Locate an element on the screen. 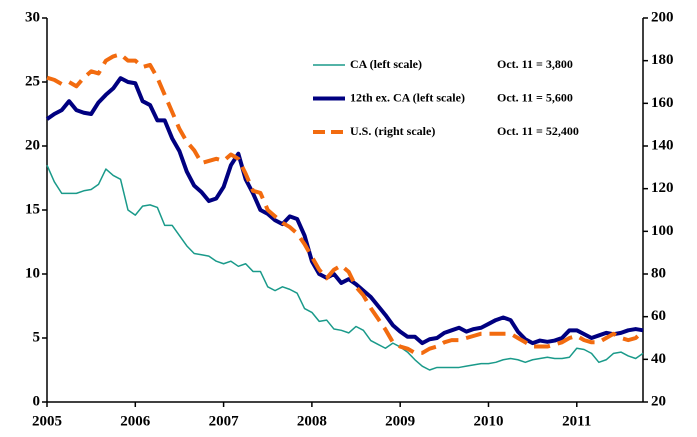 This screenshot has height=437, width=697. y2-tick-label: 40 is located at coordinates (658, 359).